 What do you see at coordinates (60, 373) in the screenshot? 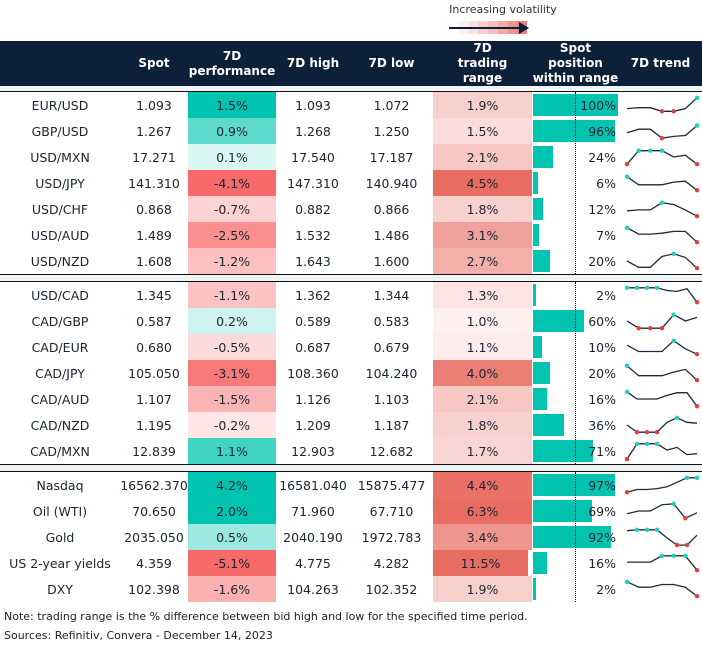
I see `instrument-name: CAD/JPY` at bounding box center [60, 373].